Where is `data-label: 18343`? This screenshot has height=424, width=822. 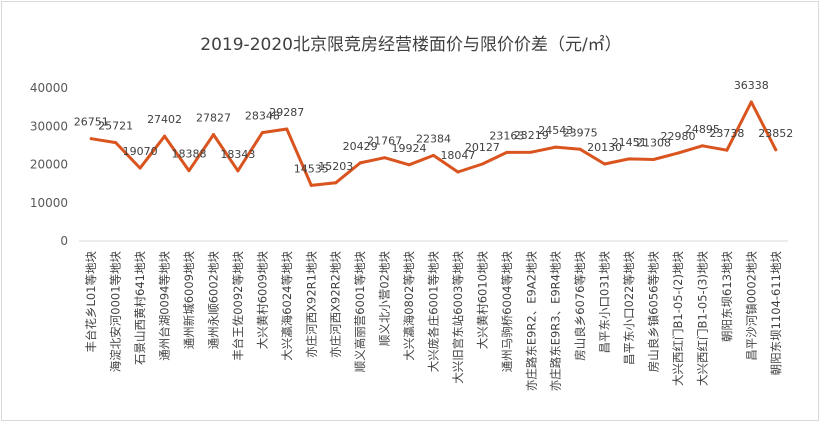
data-label: 18343 is located at coordinates (237, 154).